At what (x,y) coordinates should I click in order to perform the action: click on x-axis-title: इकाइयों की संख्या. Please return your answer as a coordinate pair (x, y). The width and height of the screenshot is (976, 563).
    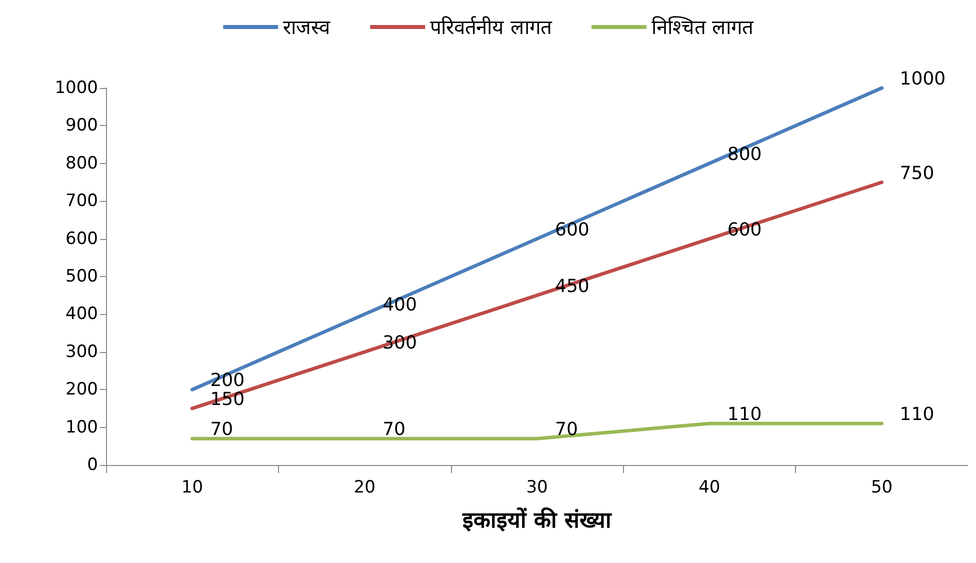
    Looking at the image, I should click on (537, 520).